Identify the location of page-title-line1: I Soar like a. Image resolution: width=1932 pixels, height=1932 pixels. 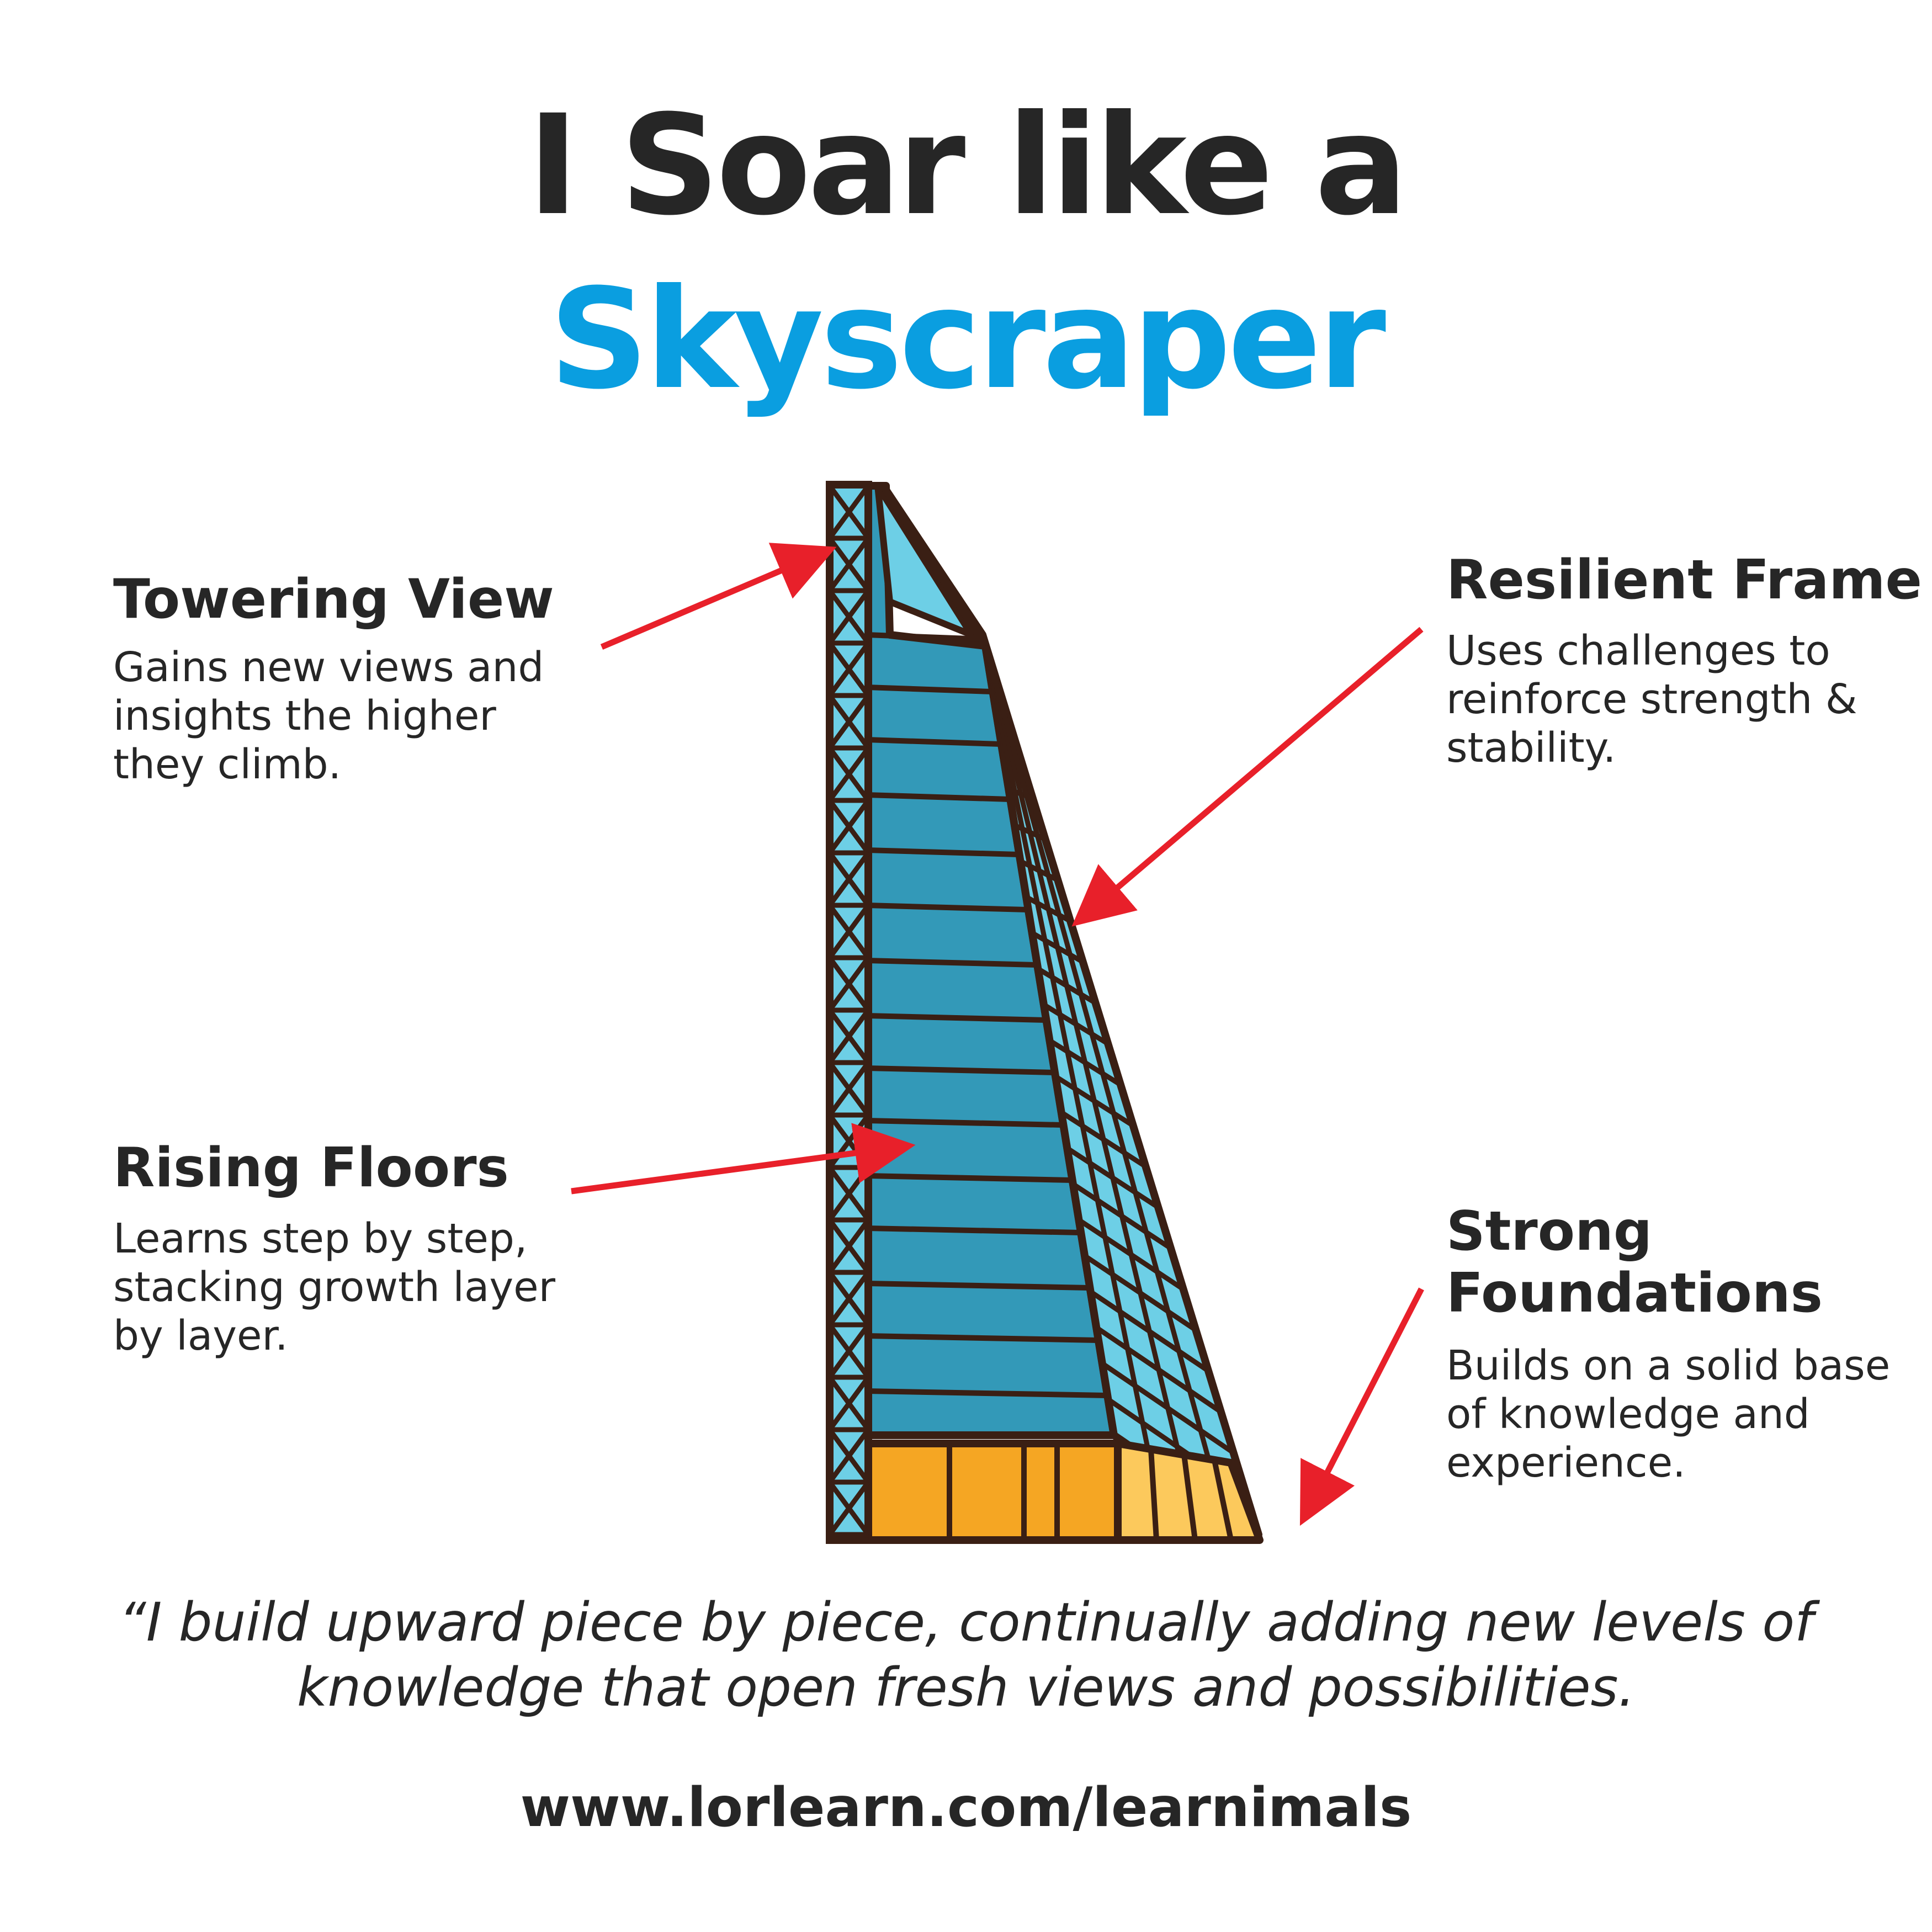
(968, 165).